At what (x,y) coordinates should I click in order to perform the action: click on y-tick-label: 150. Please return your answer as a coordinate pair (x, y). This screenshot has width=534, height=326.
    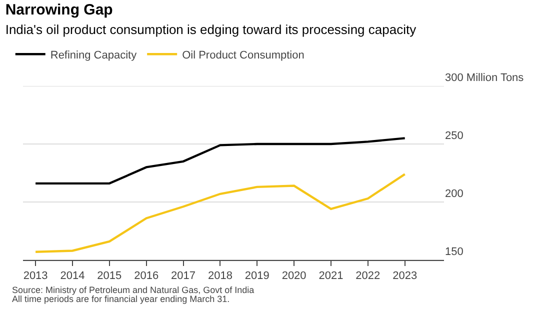
    Looking at the image, I should click on (454, 252).